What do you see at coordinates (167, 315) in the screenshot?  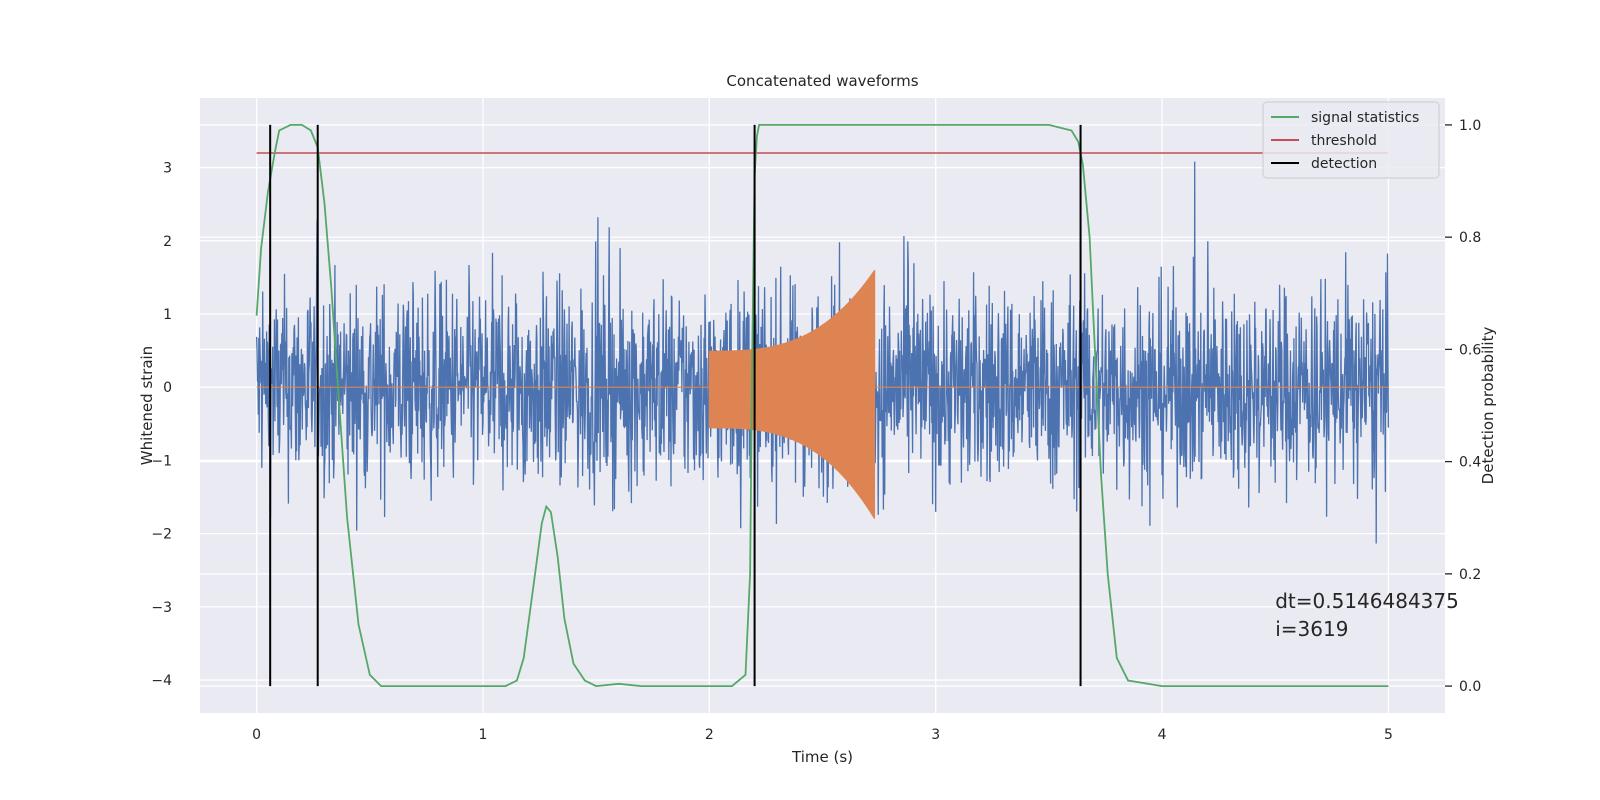 I see `y-tick-label: 1` at bounding box center [167, 315].